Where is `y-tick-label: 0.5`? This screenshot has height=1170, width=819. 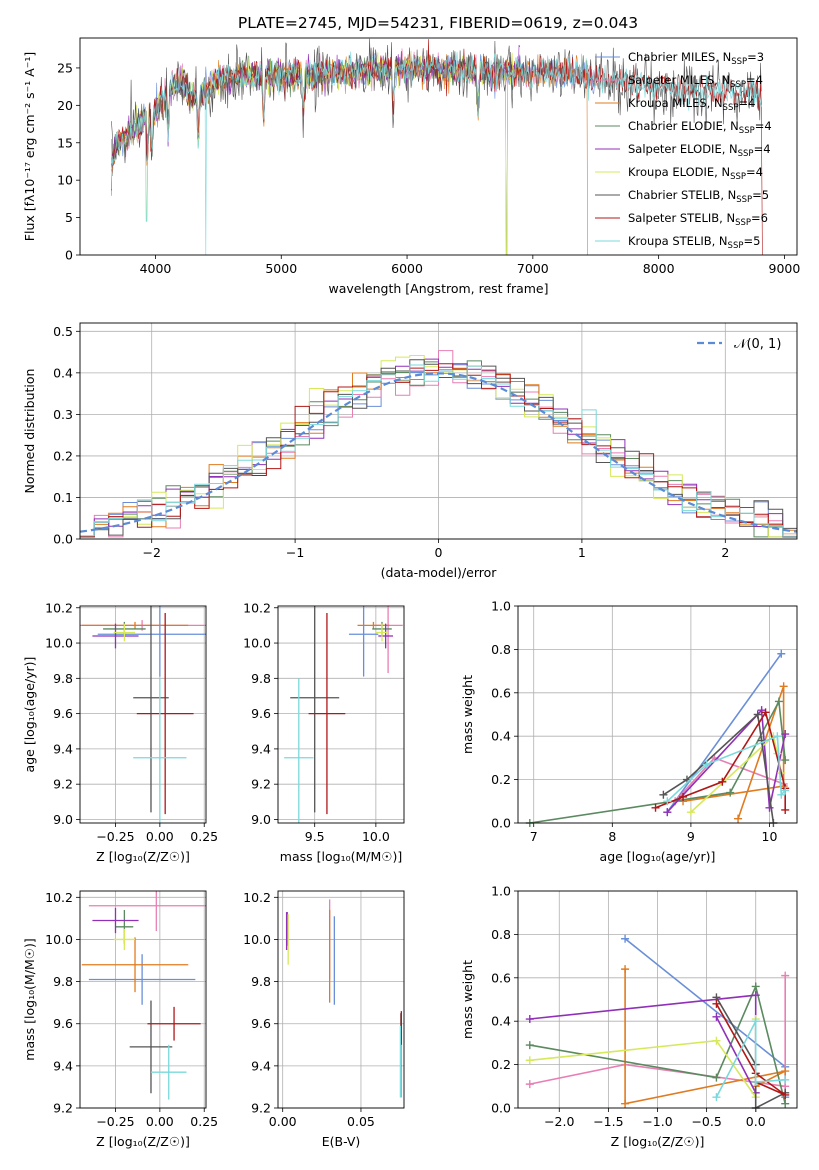 y-tick-label: 0.5 is located at coordinates (63, 331).